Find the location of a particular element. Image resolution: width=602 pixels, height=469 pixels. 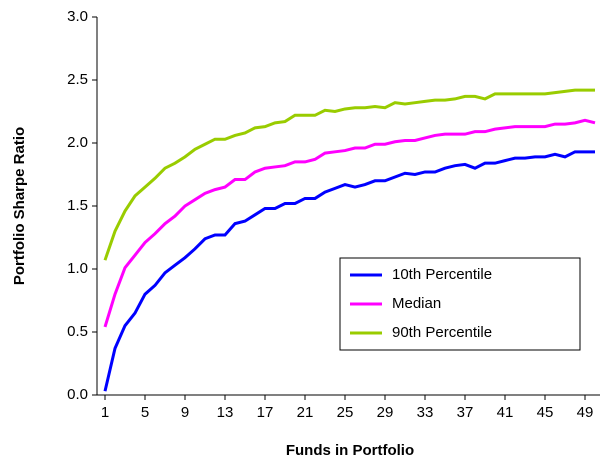

x-tick-label: 13 is located at coordinates (225, 412).